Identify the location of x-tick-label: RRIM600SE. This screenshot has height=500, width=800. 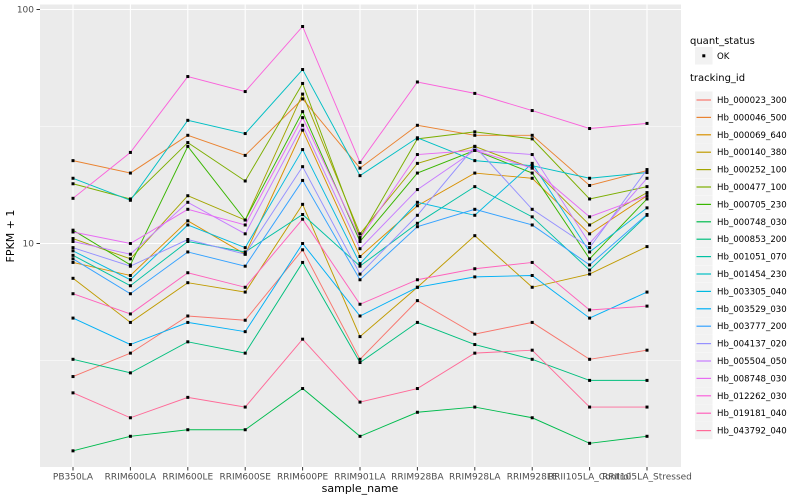
(245, 478).